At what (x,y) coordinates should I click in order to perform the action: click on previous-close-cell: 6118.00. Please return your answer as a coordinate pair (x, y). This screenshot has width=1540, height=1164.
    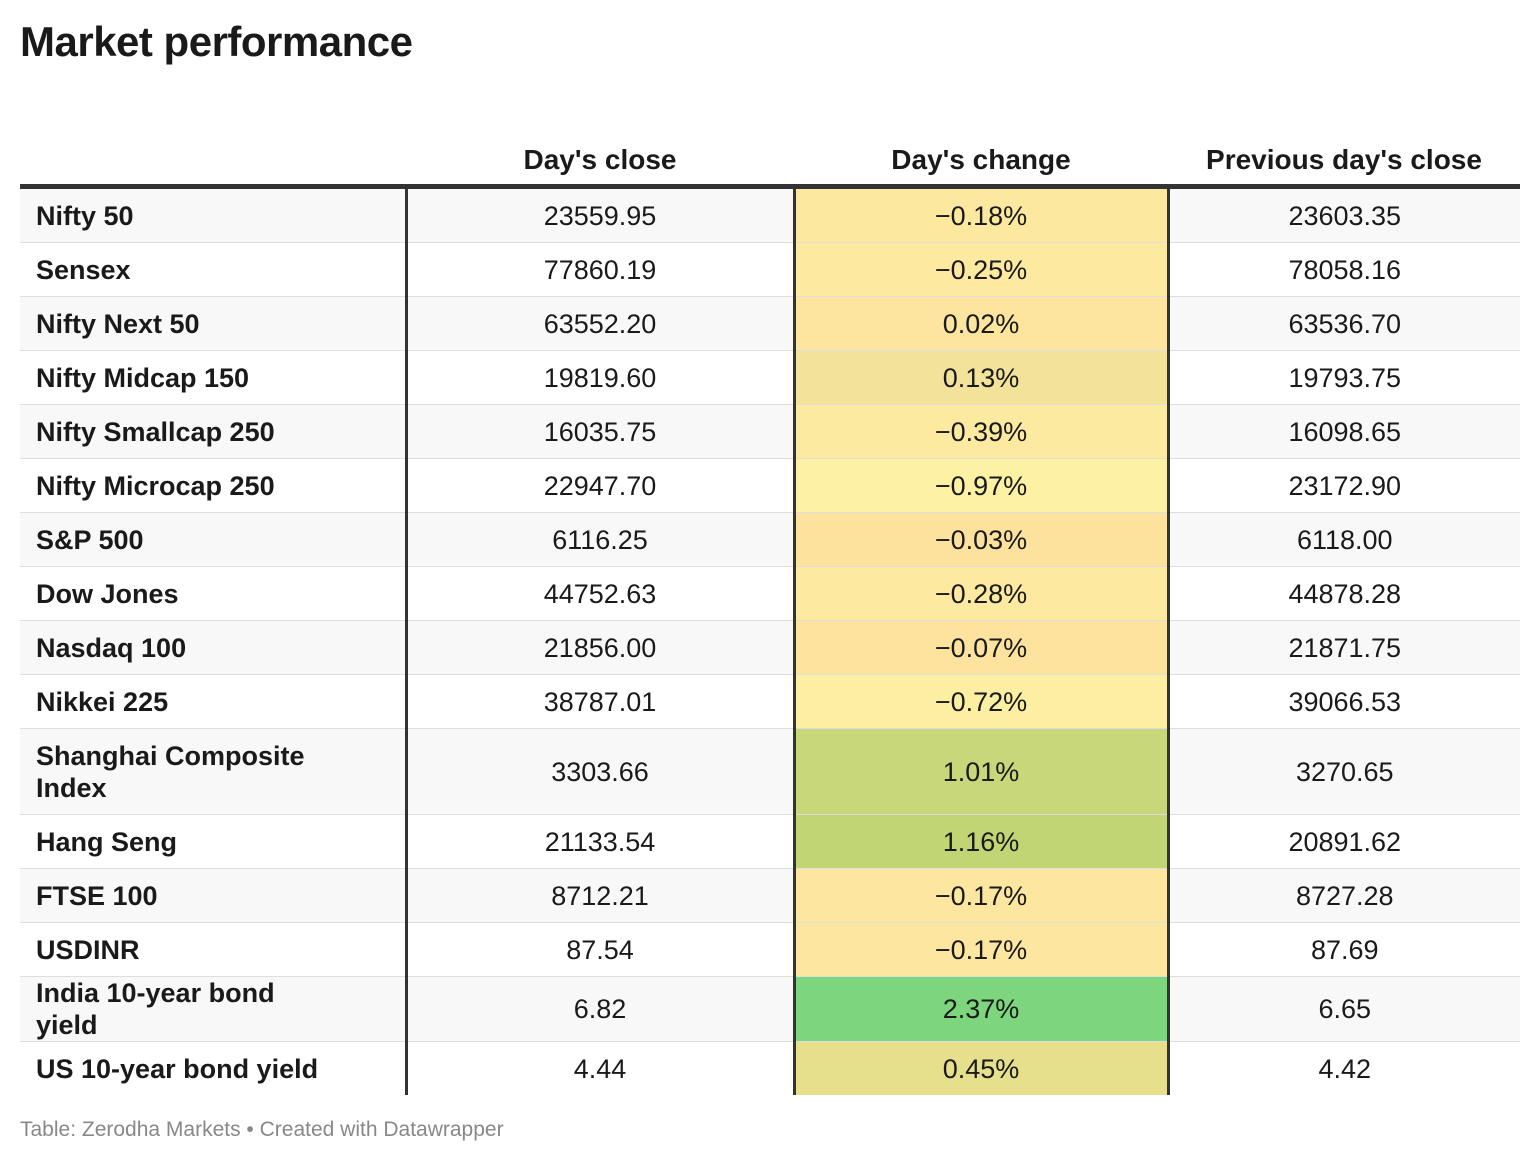
    Looking at the image, I should click on (1344, 539).